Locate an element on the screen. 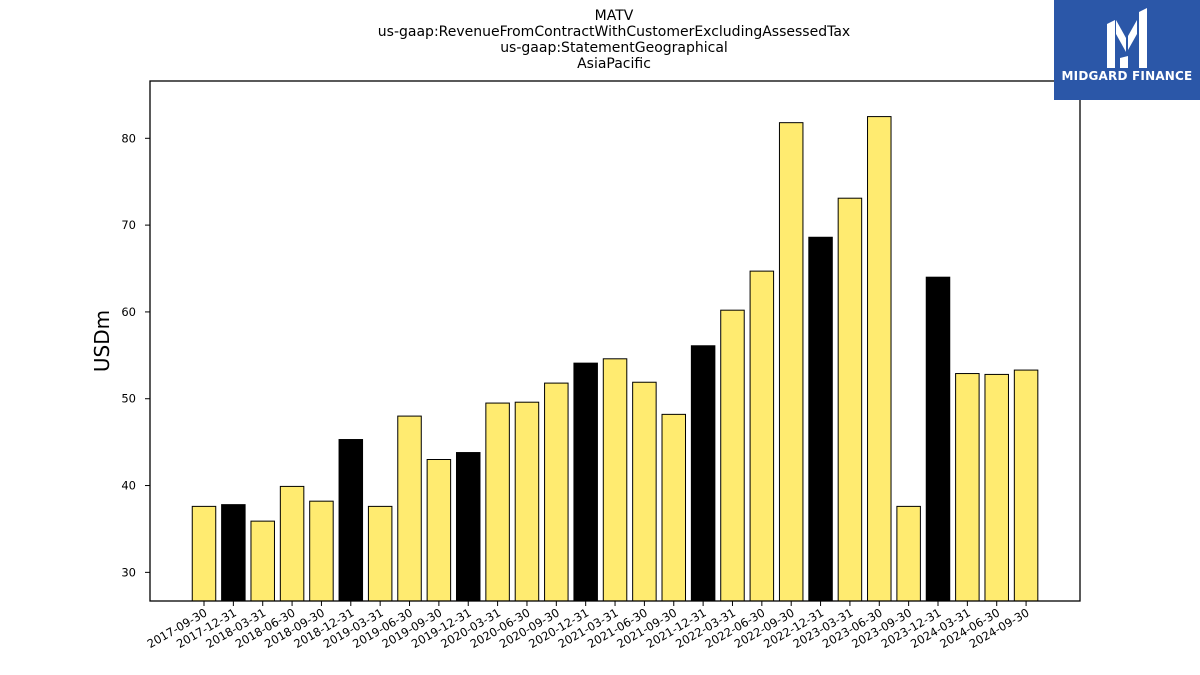 This screenshot has height=675, width=1200. midgard-finance-logo: MIDGARD FINANCE is located at coordinates (1127, 50).